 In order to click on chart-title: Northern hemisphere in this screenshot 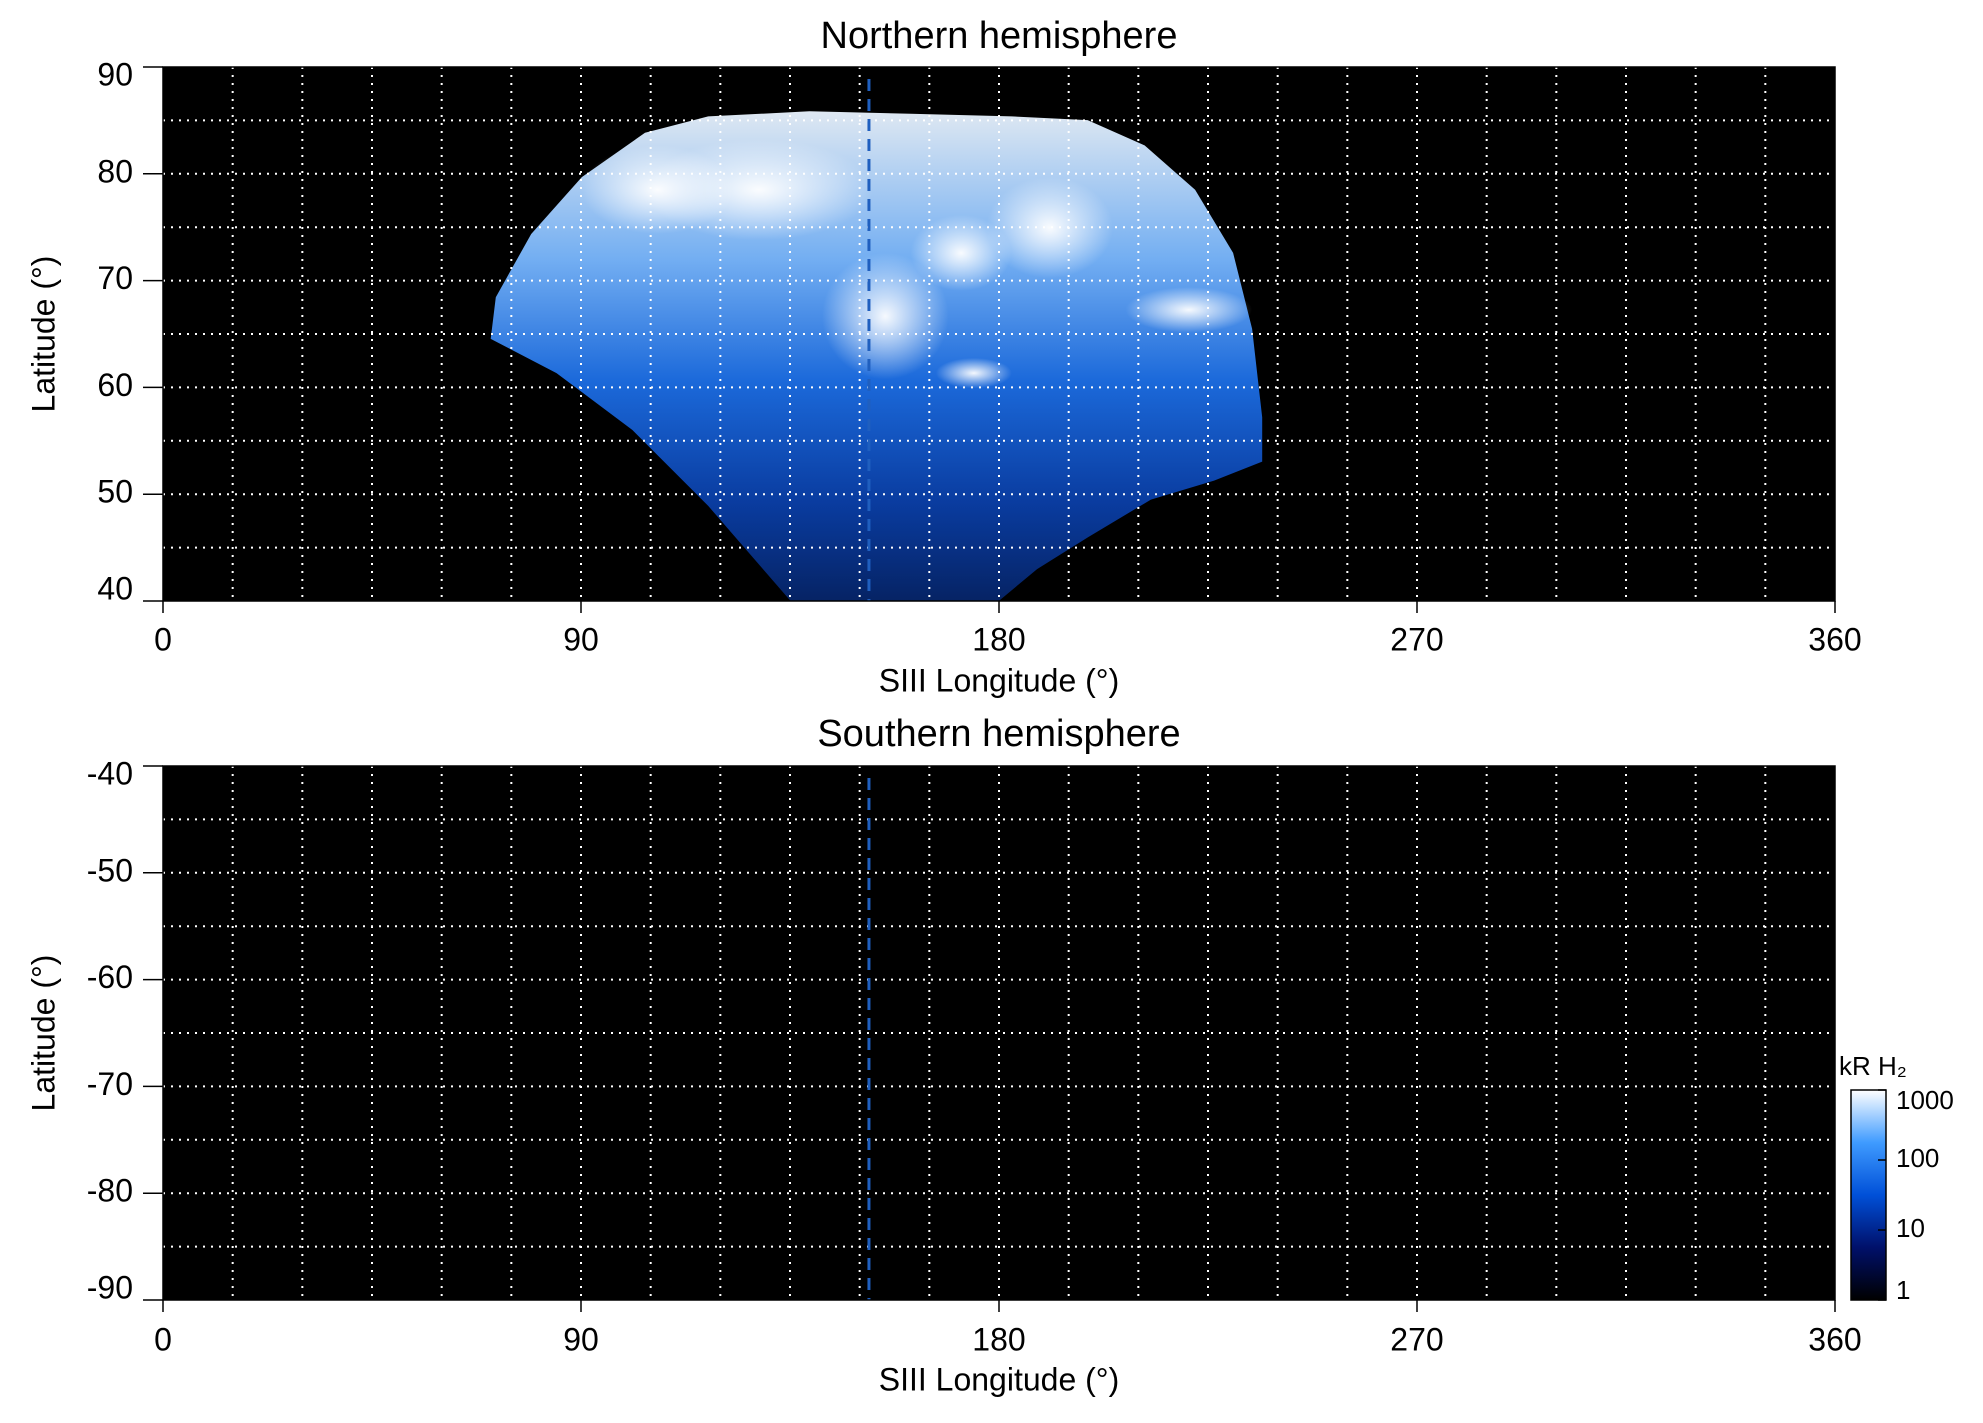, I will do `click(999, 36)`.